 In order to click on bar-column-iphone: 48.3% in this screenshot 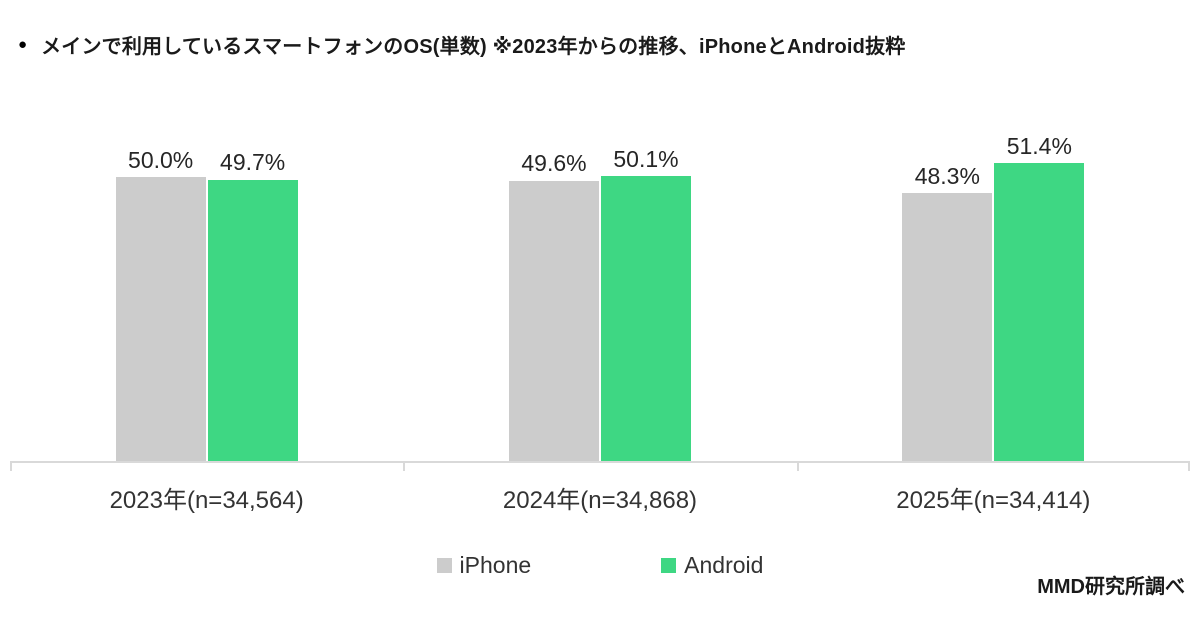, I will do `click(947, 312)`.